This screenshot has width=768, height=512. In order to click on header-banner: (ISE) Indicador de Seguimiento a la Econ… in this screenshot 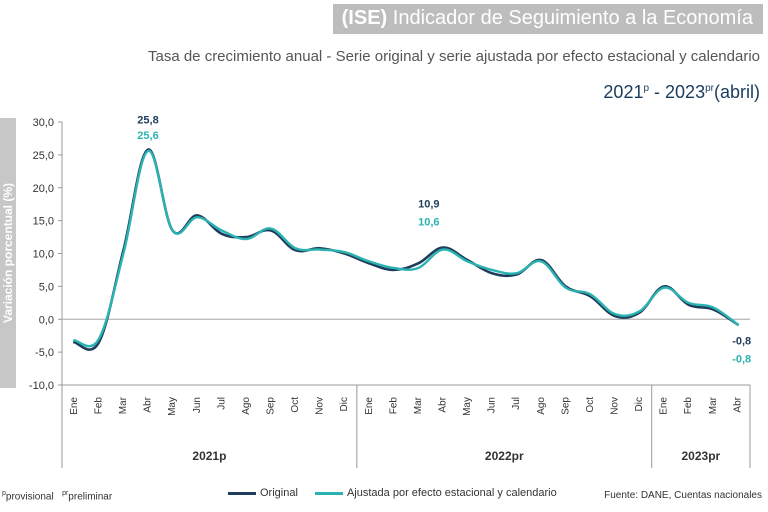, I will do `click(548, 19)`.